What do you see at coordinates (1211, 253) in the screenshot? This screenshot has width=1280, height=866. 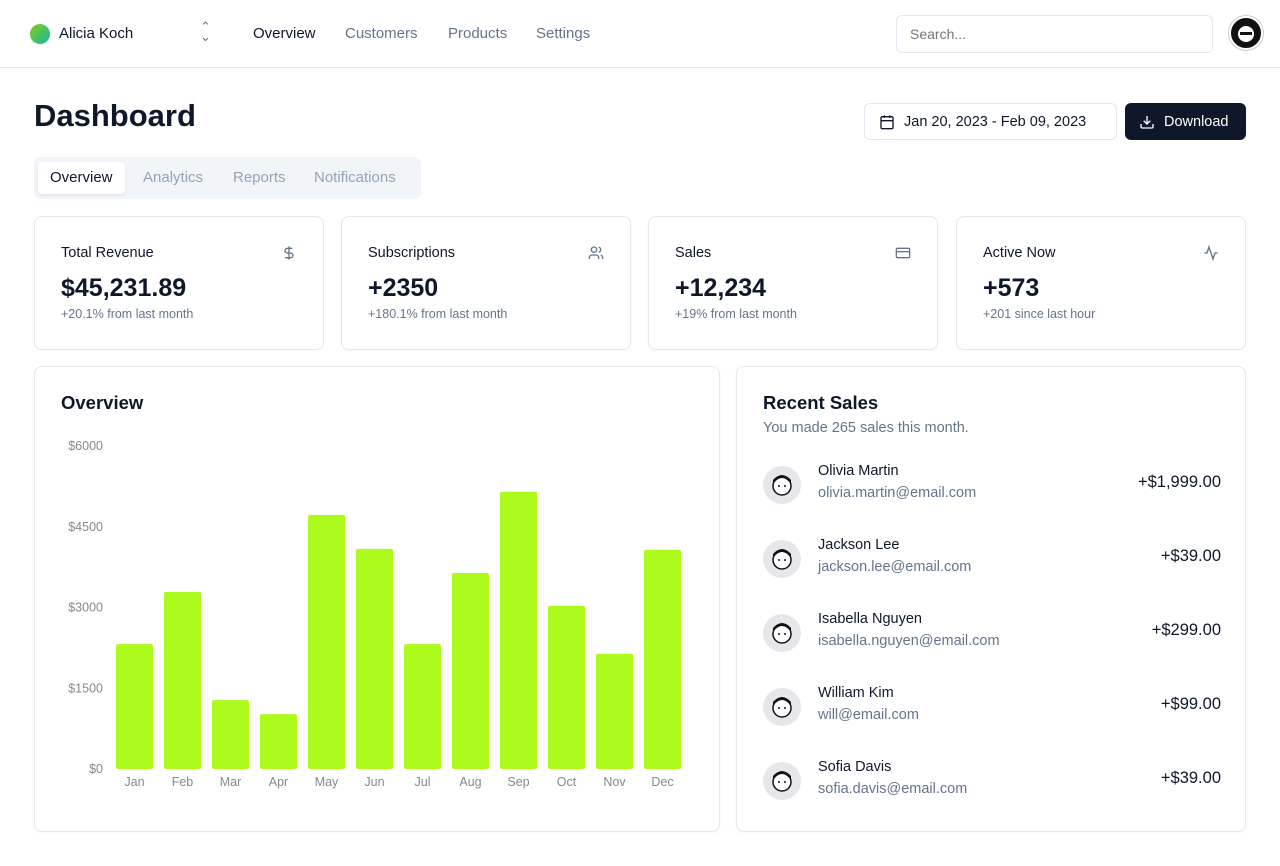 I see `activity-icon` at bounding box center [1211, 253].